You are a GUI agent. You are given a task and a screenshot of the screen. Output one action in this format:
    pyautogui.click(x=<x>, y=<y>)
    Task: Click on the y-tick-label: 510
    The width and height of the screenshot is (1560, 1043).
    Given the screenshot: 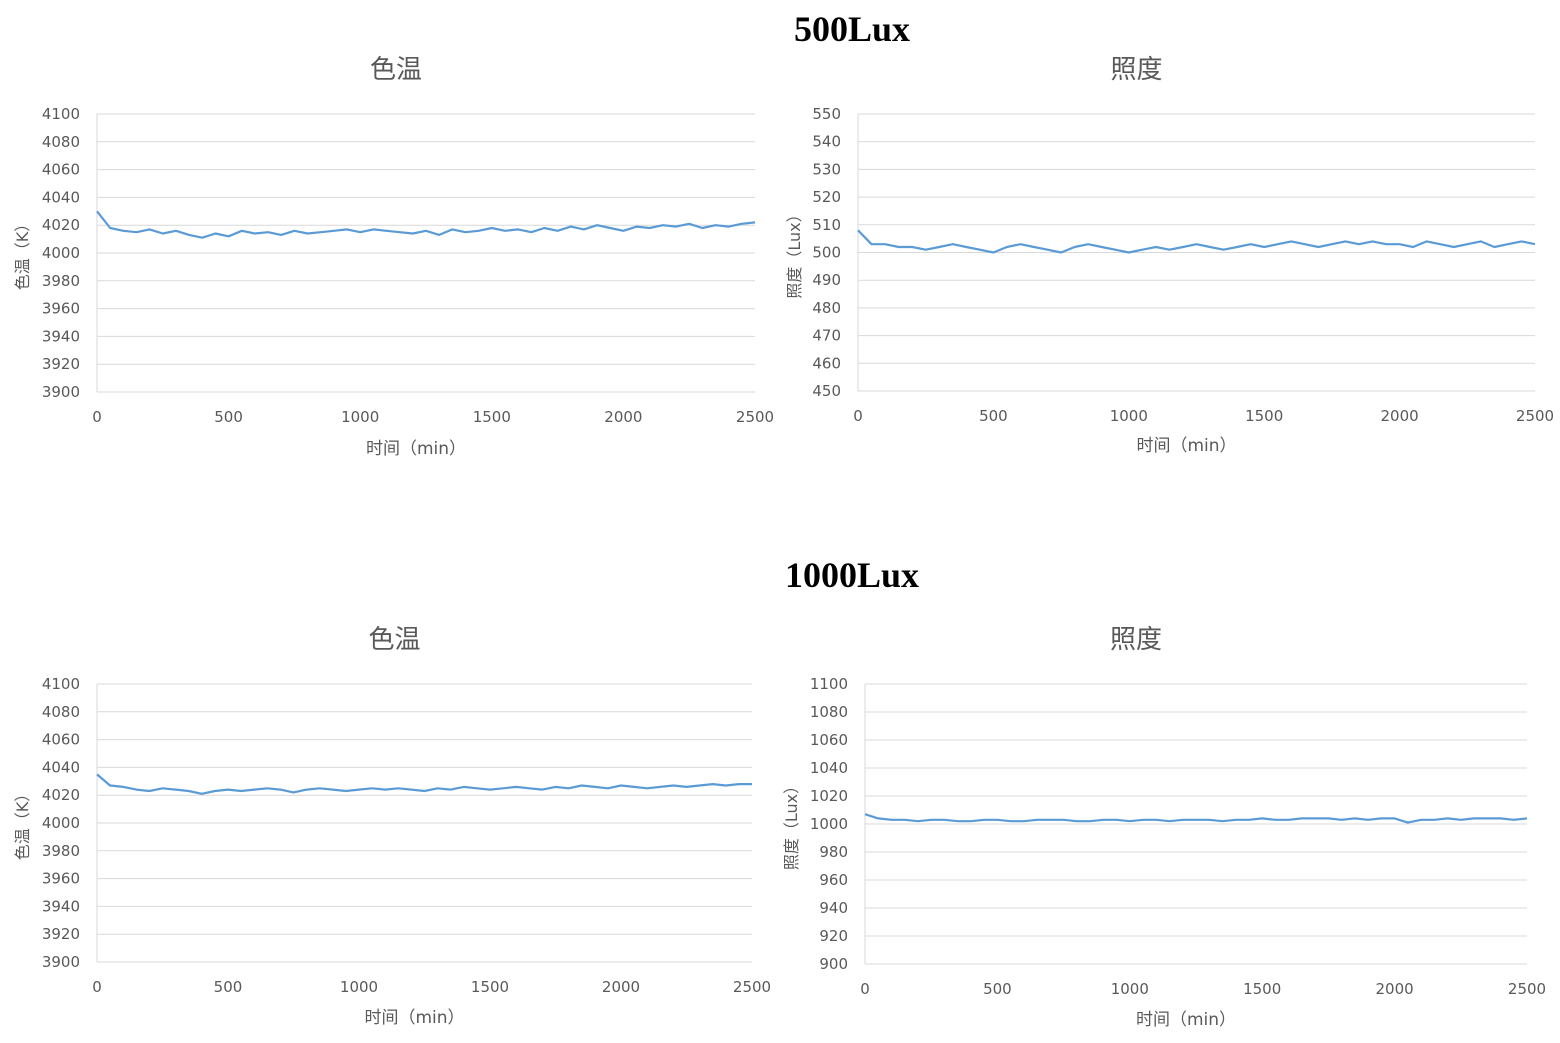 What is the action you would take?
    pyautogui.click(x=826, y=225)
    